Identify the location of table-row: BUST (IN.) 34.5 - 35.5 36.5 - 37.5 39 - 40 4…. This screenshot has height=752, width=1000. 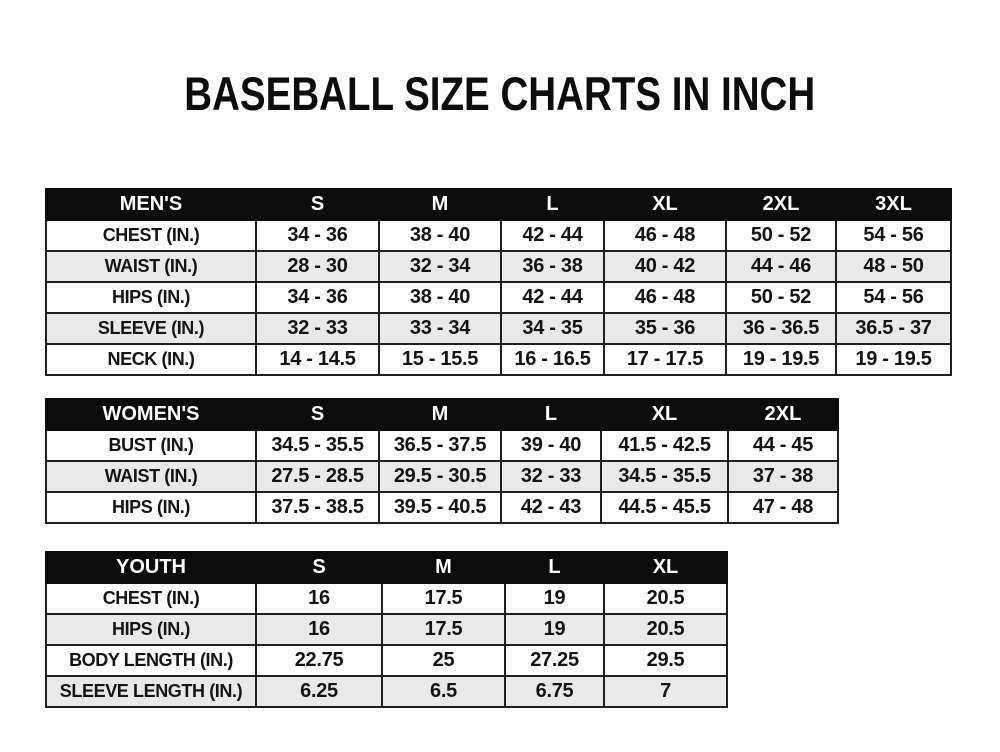
(442, 445).